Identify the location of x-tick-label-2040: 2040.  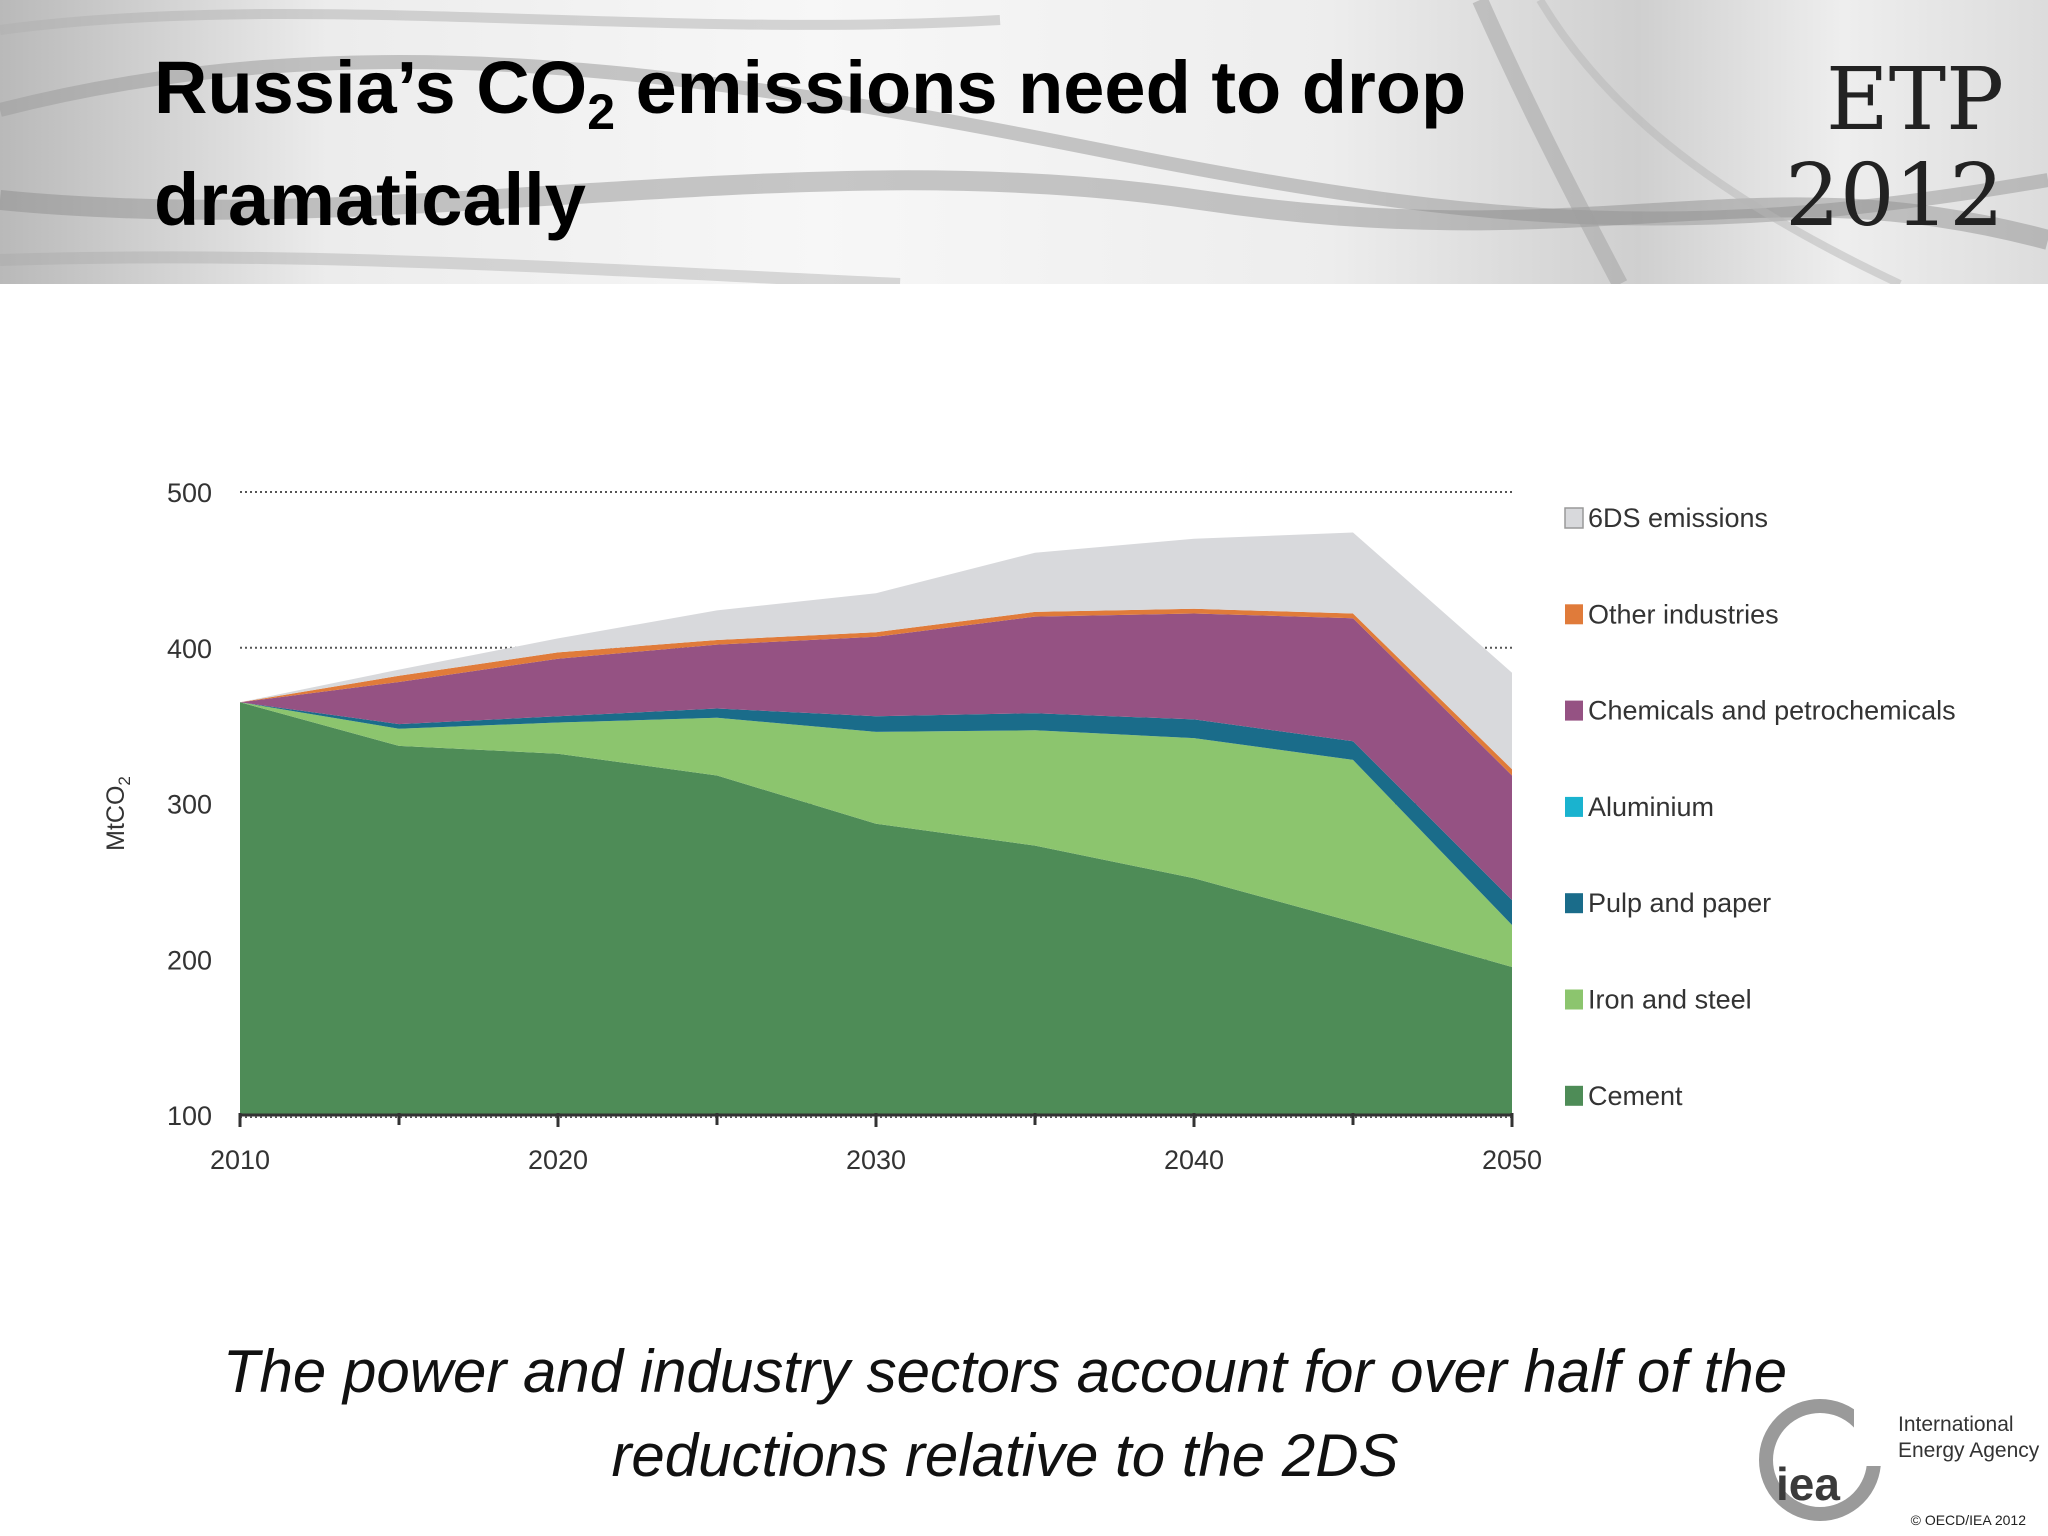
(1194, 1160).